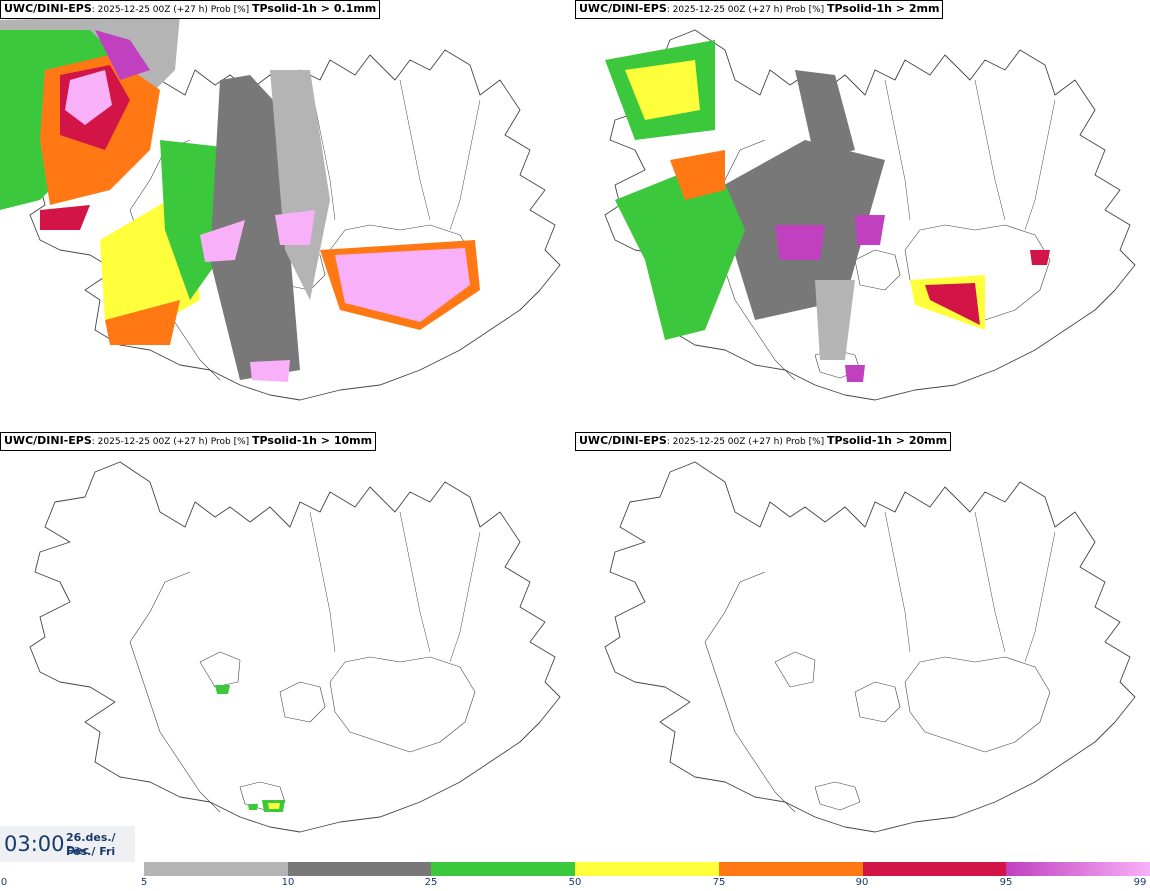 This screenshot has width=1150, height=891. I want to click on colorbar-tick: 50, so click(575, 882).